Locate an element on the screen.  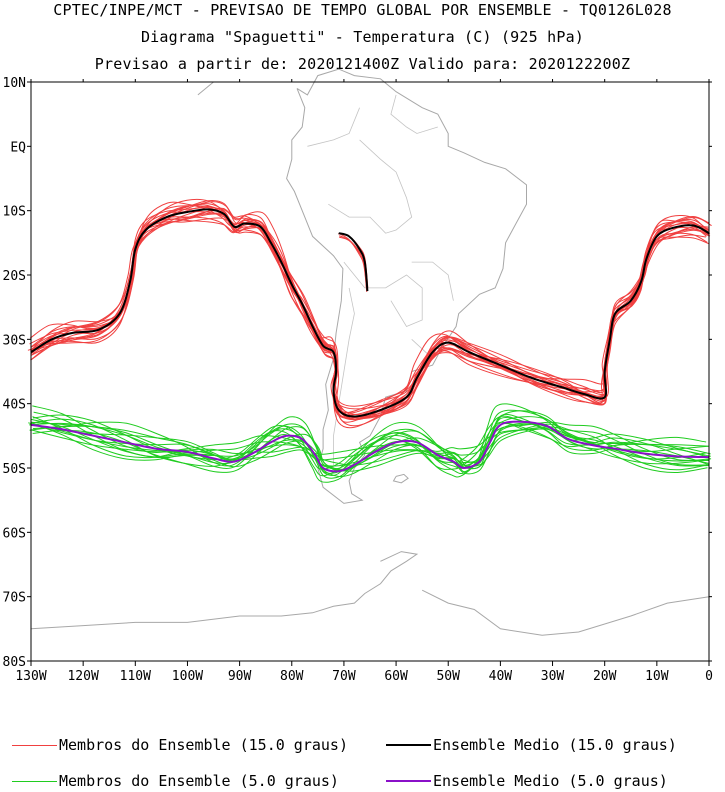
y-tick-label-8: 70S is located at coordinates (14, 598).